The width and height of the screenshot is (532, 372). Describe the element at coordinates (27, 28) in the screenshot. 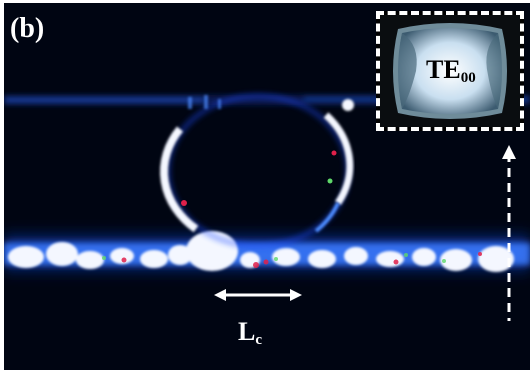

I see `panel-label: (b)` at that location.